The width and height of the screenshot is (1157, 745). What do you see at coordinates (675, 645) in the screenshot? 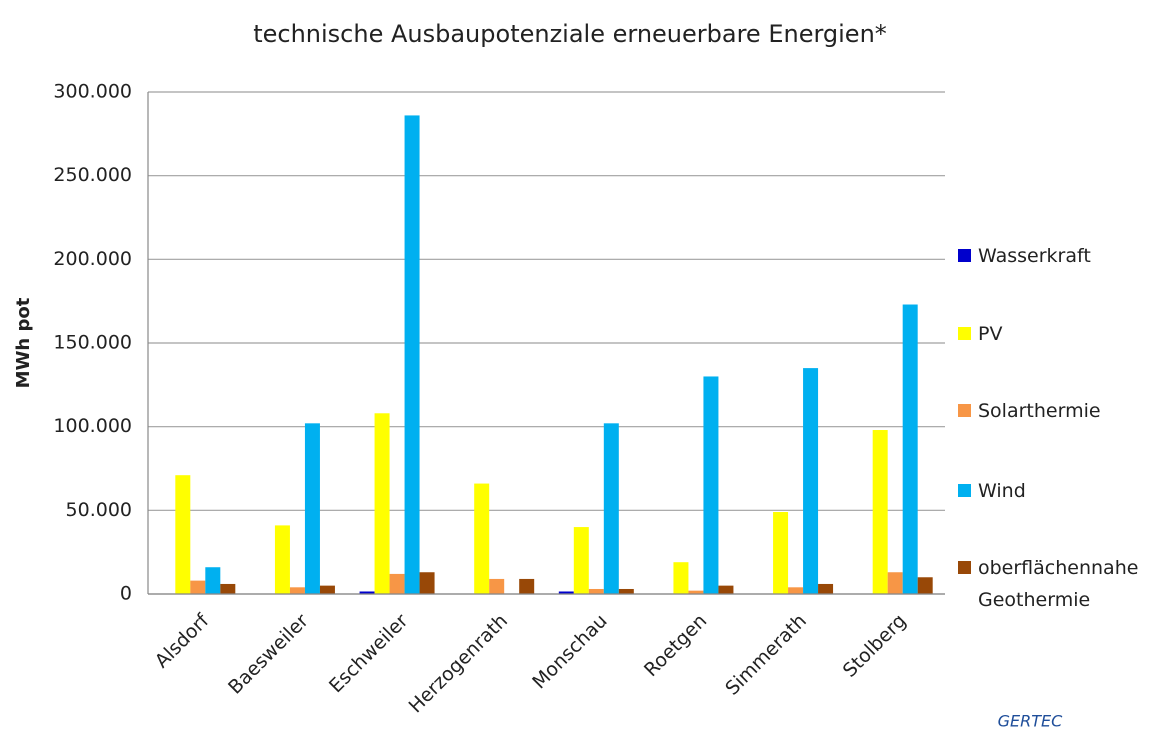
I see `x-tick-label: Roetgen` at bounding box center [675, 645].